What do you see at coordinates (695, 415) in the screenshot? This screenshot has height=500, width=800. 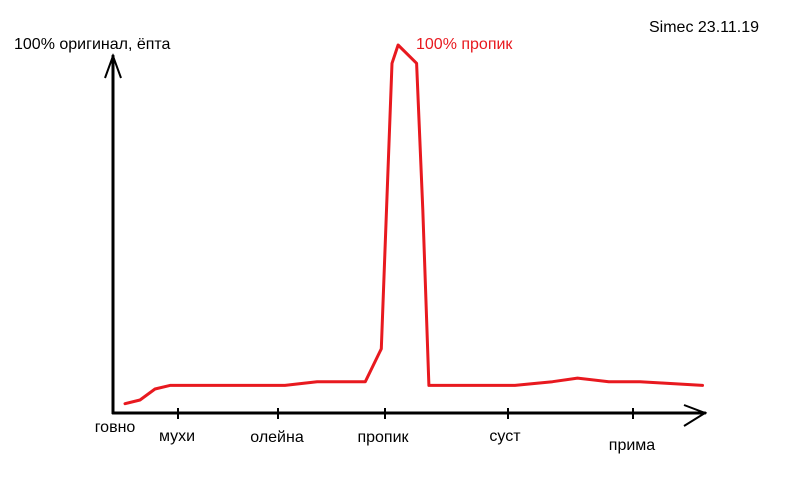 I see `x-axis-arrowhead` at bounding box center [695, 415].